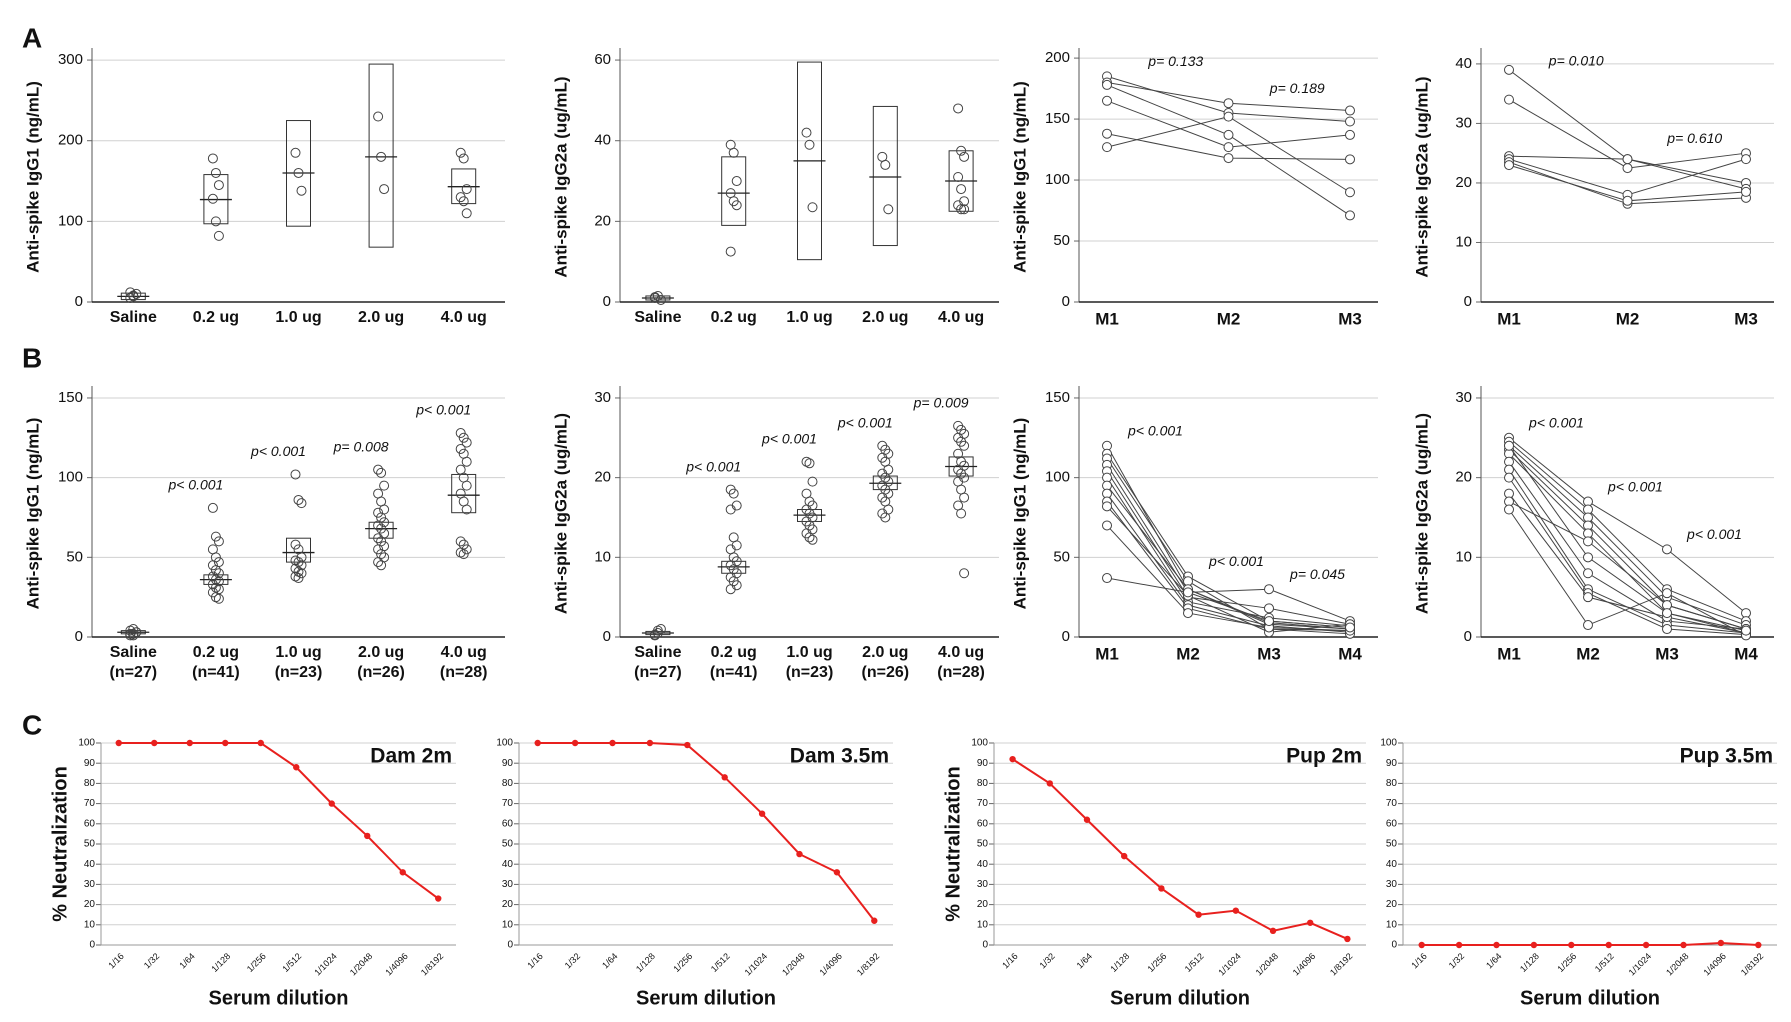 The height and width of the screenshot is (1022, 1791). Describe the element at coordinates (32, 37) in the screenshot. I see `panel-label: A` at that location.